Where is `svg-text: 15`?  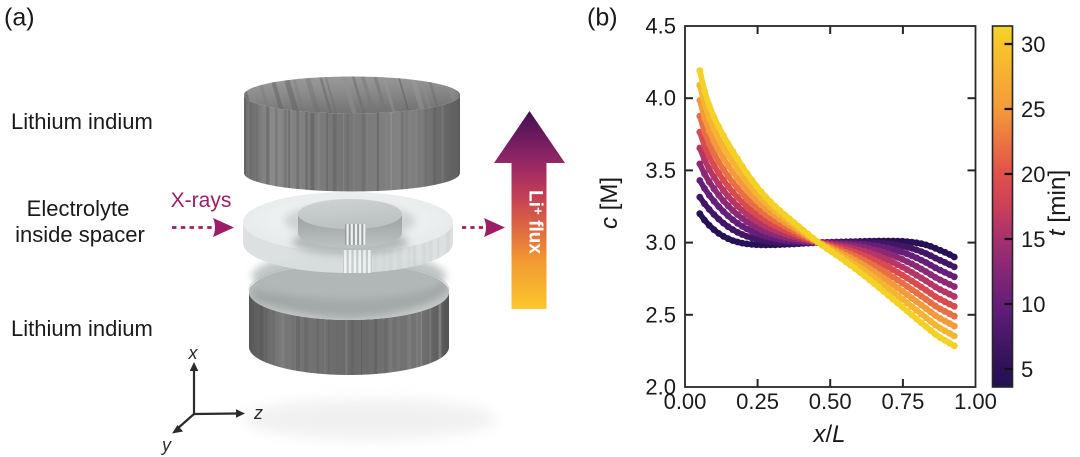 svg-text: 15 is located at coordinates (1033, 239).